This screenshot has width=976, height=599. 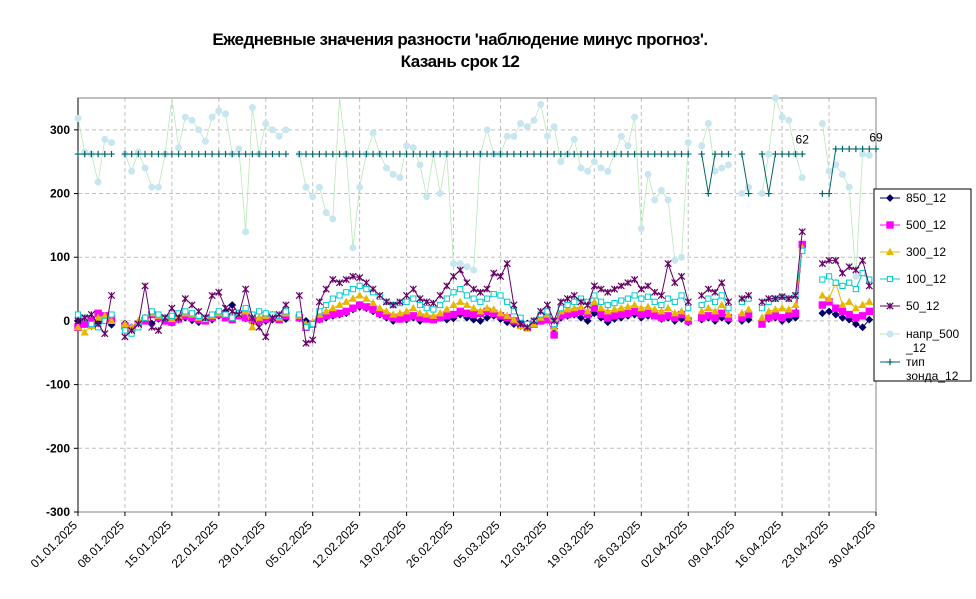 What do you see at coordinates (617, 544) in the screenshot?
I see `x-tick-label: 26.03.2025` at bounding box center [617, 544].